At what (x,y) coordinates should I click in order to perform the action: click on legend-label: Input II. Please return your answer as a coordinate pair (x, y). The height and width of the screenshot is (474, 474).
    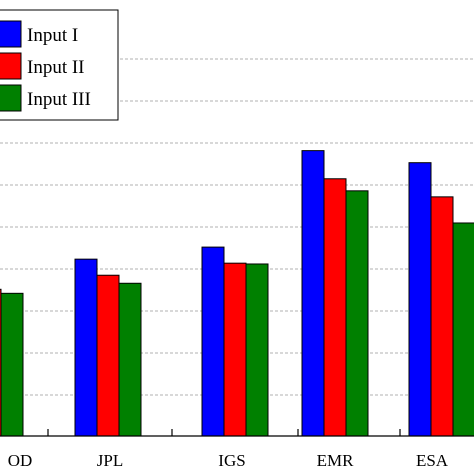
    Looking at the image, I should click on (56, 67).